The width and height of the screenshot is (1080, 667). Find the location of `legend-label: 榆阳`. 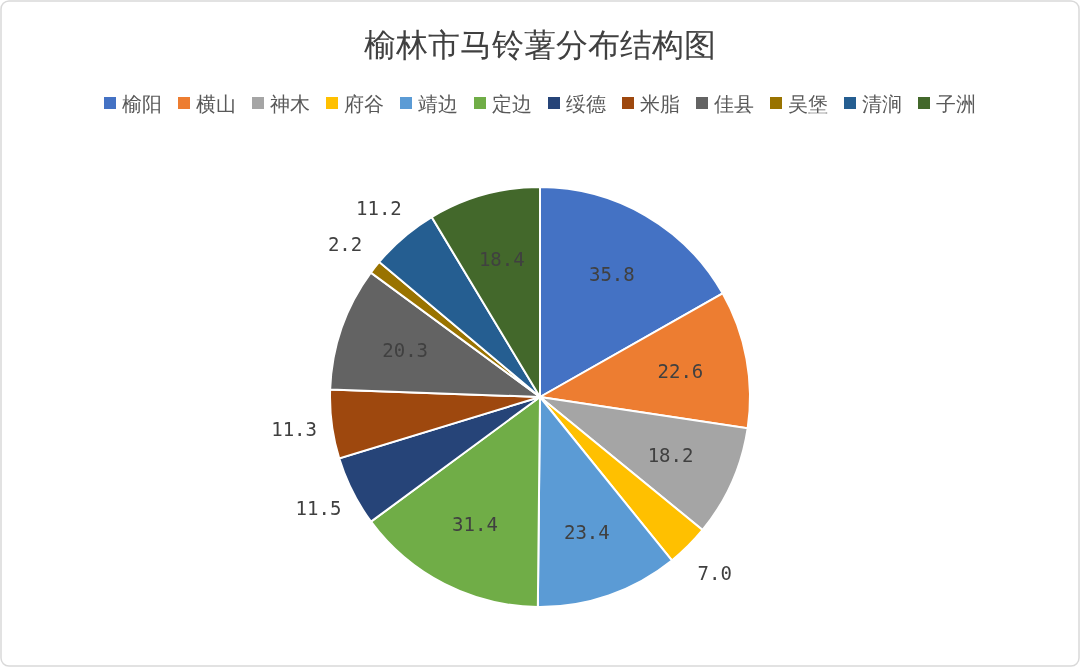

legend-label: 榆阳 is located at coordinates (142, 104).